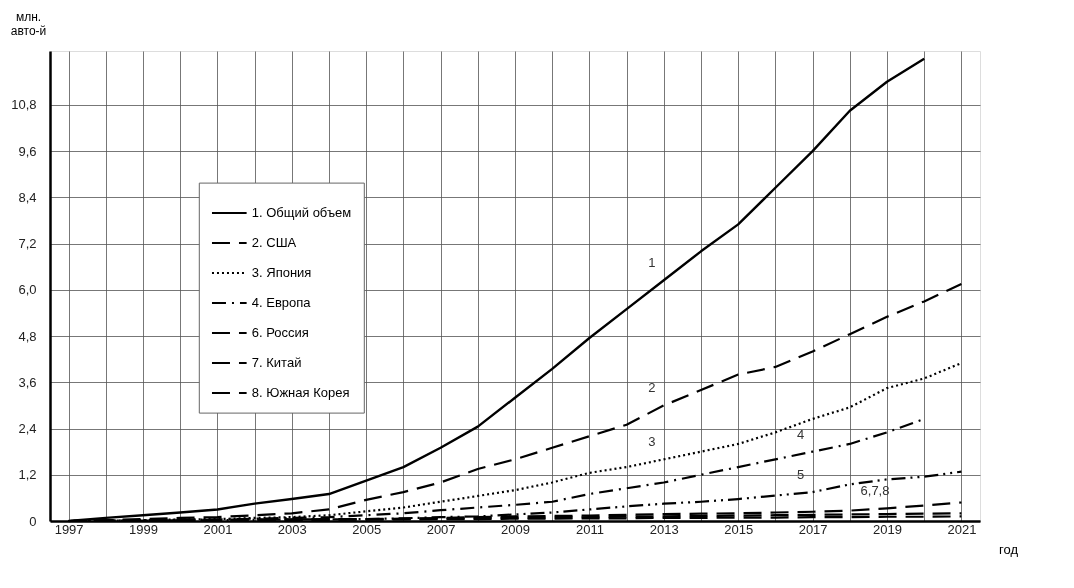 The height and width of the screenshot is (588, 1074). What do you see at coordinates (281, 303) in the screenshot?
I see `legend-label: 4. Европа` at bounding box center [281, 303].